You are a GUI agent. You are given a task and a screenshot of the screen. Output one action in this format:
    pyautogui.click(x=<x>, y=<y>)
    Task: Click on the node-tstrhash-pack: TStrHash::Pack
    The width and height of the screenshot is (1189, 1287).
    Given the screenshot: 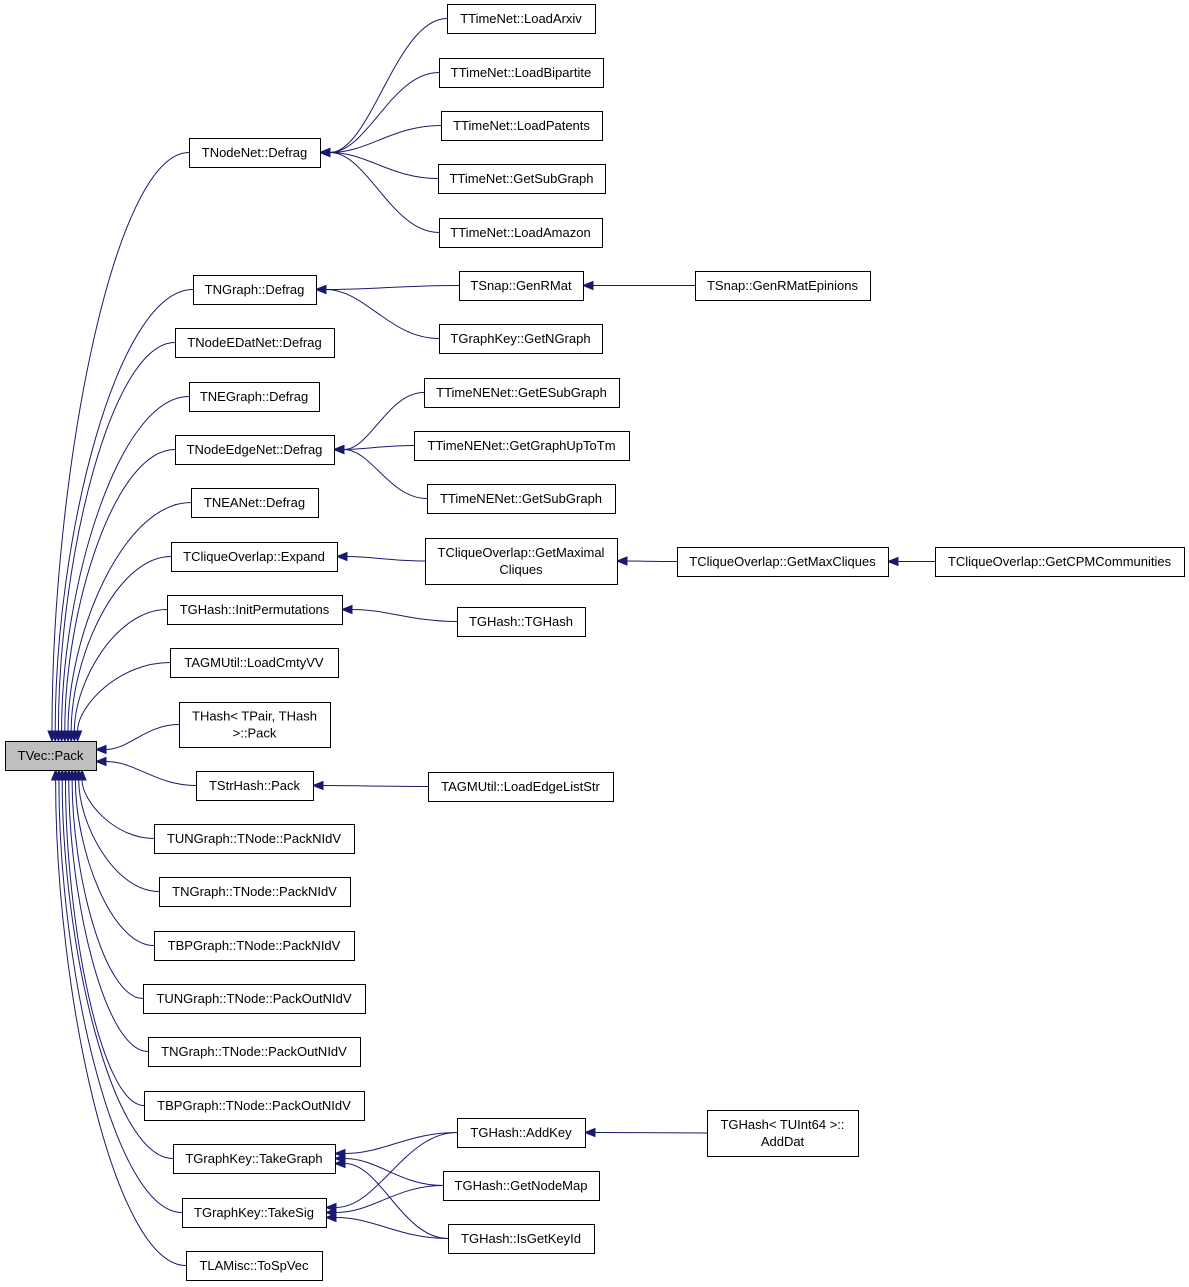 What is the action you would take?
    pyautogui.click(x=255, y=786)
    